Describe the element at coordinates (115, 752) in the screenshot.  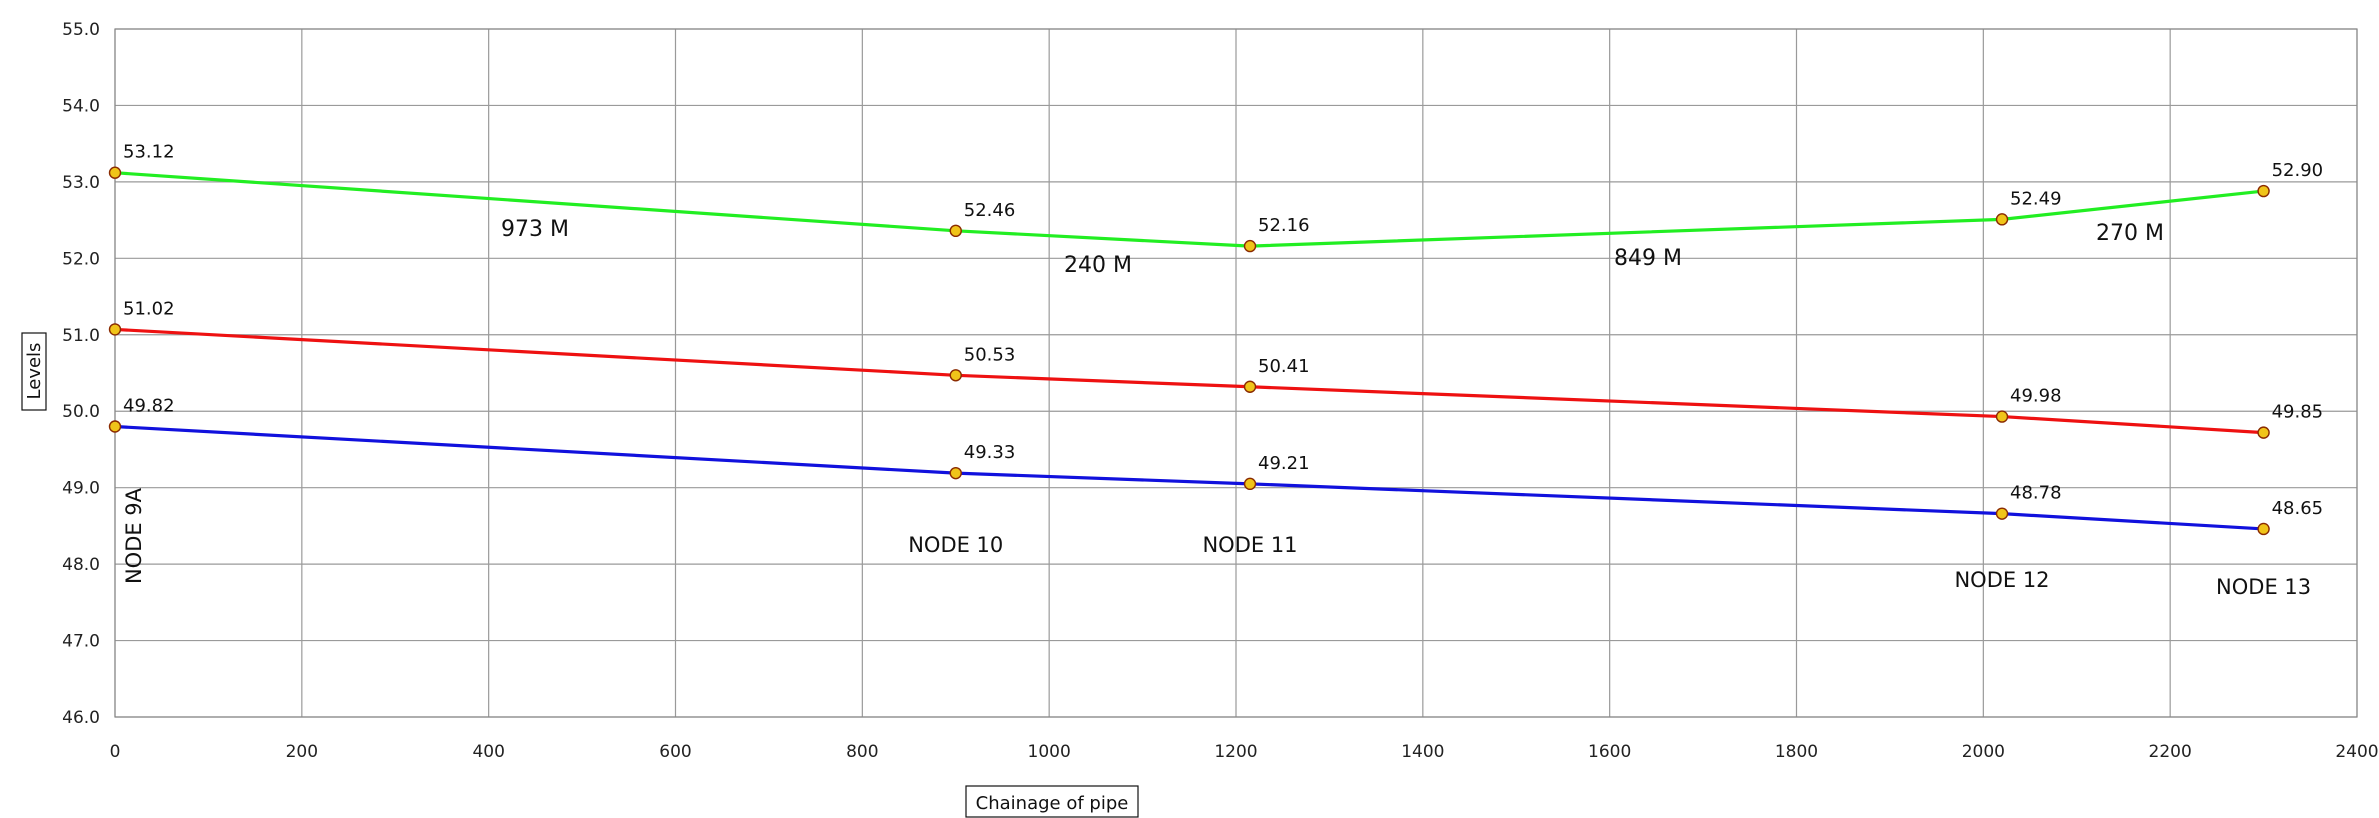
I see `x-tick-label: 0` at that location.